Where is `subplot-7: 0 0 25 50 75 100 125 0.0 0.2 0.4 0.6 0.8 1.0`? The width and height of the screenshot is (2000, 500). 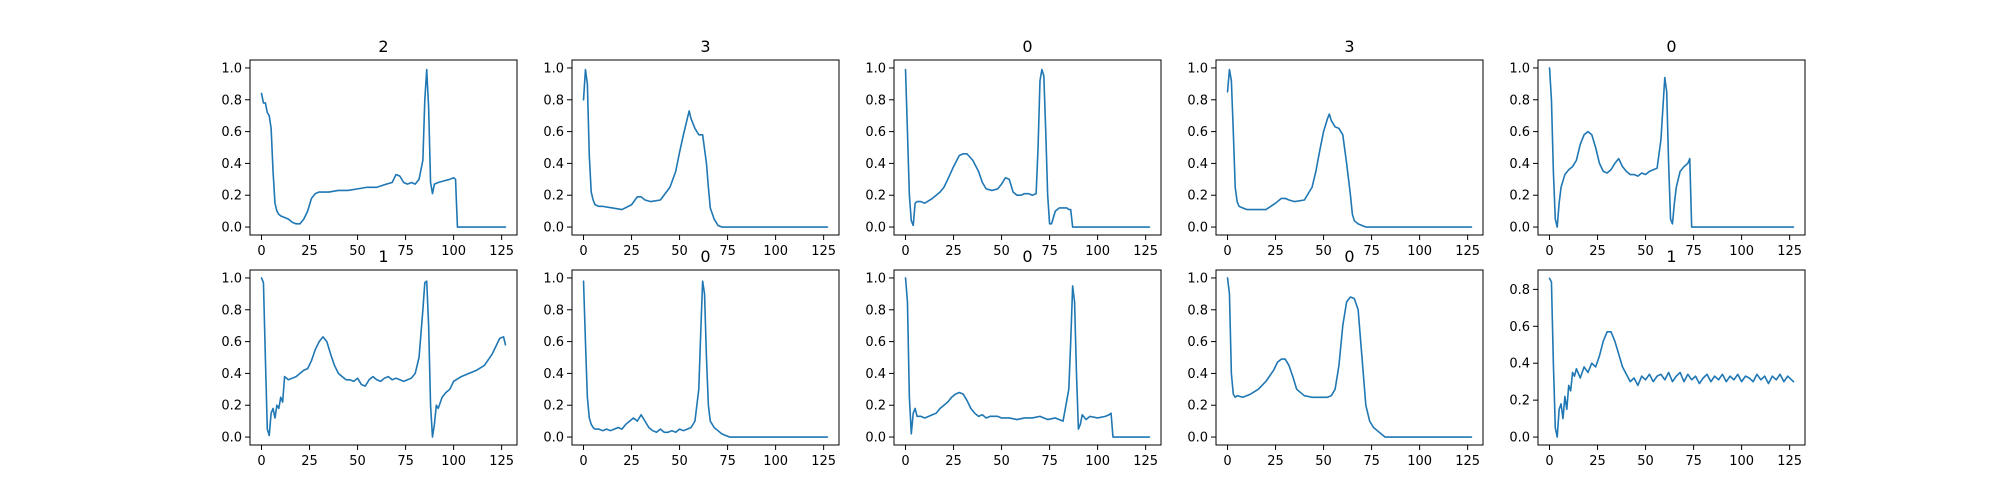 subplot-7: 0 0 25 50 75 100 125 0.0 0.2 0.4 0.6 0.8 1.0 is located at coordinates (691, 358).